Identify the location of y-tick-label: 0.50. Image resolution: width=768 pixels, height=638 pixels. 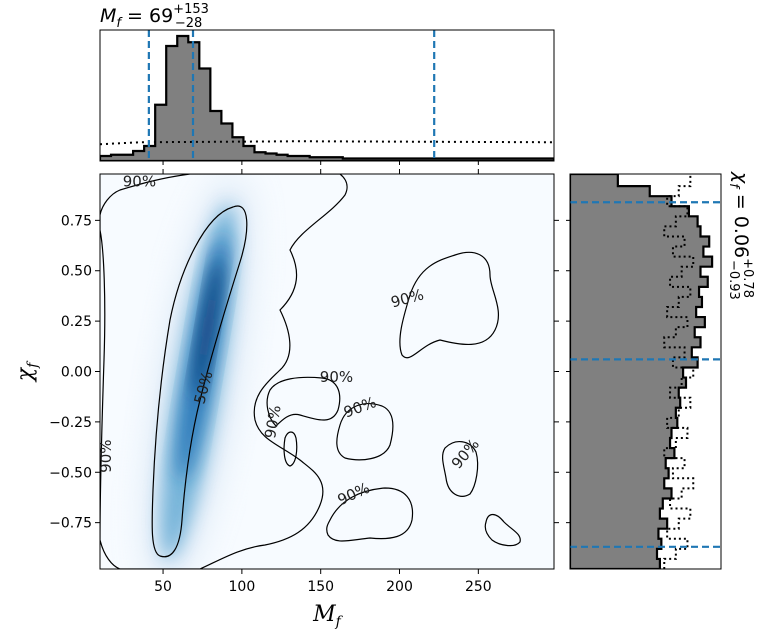
(76, 272).